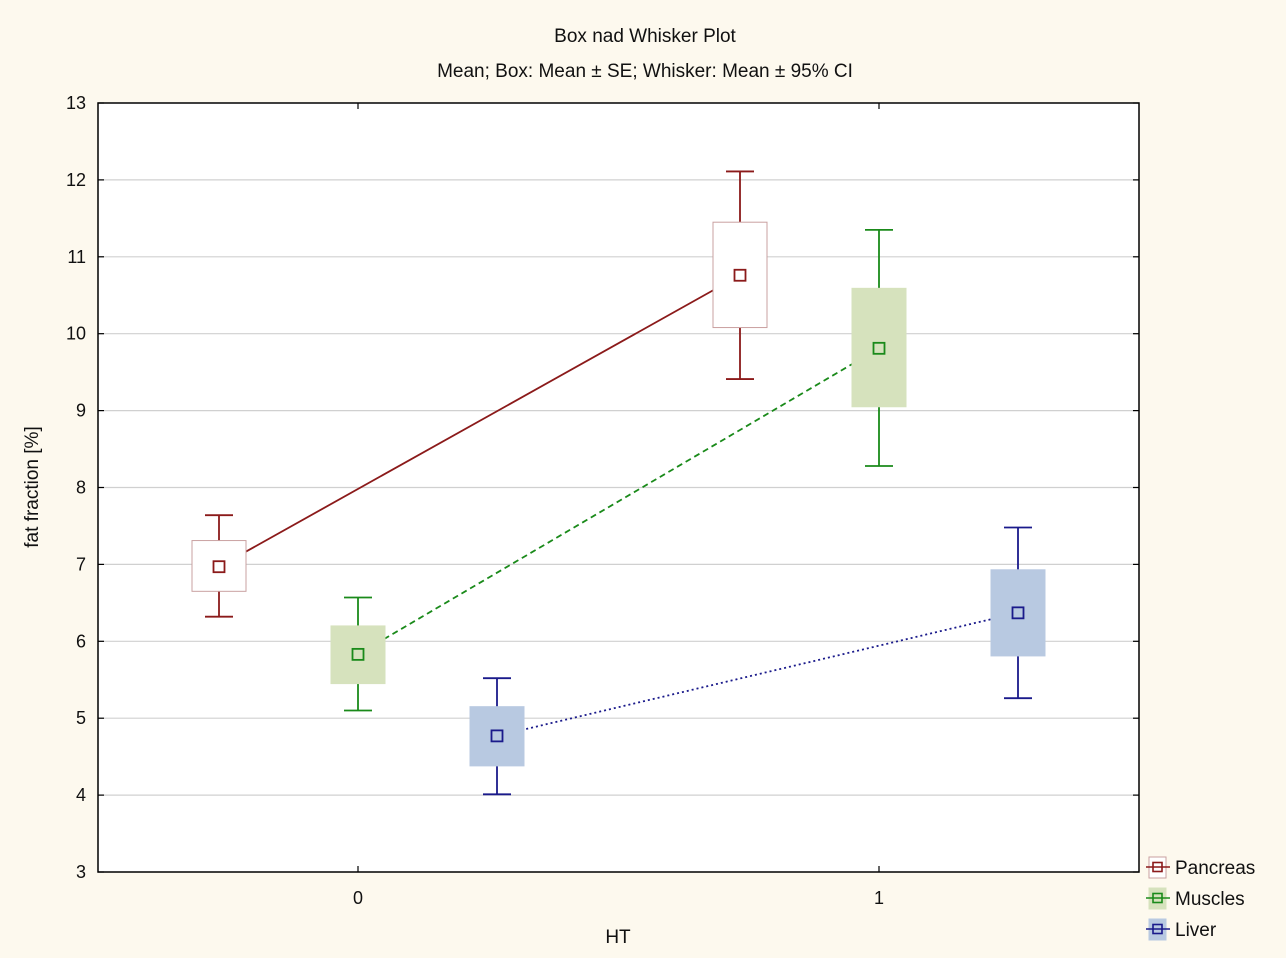  Describe the element at coordinates (81, 411) in the screenshot. I see `y-tick-label: 9` at that location.